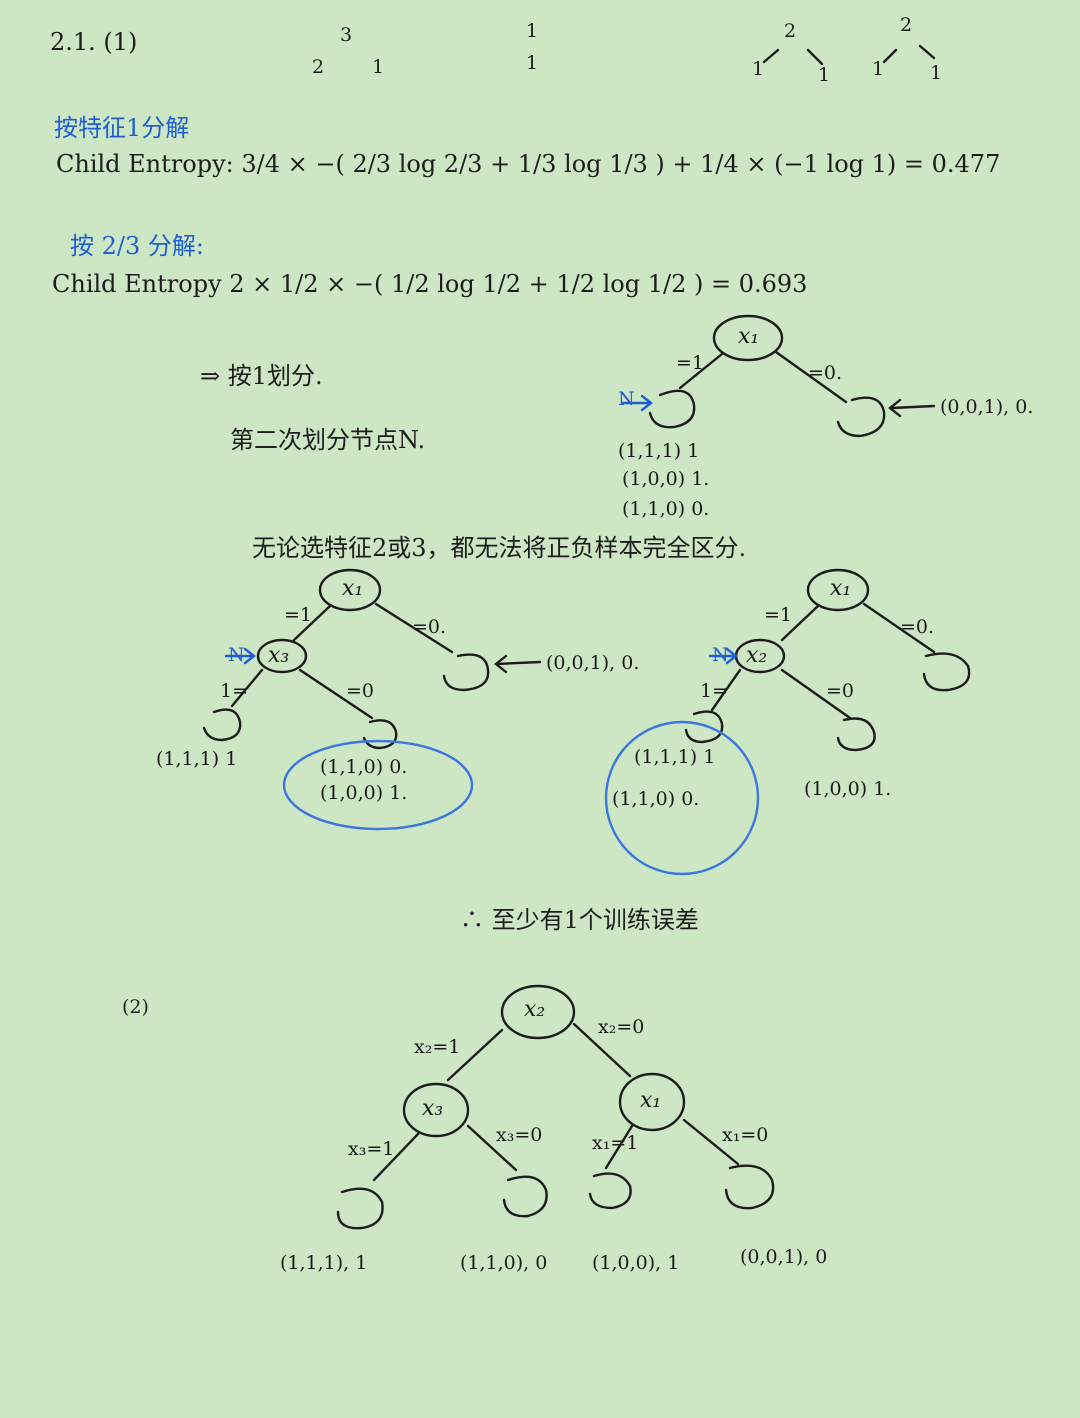 This screenshot has height=1418, width=1080. What do you see at coordinates (353, 588) in the screenshot?
I see `tree2-root-label: x₁` at bounding box center [353, 588].